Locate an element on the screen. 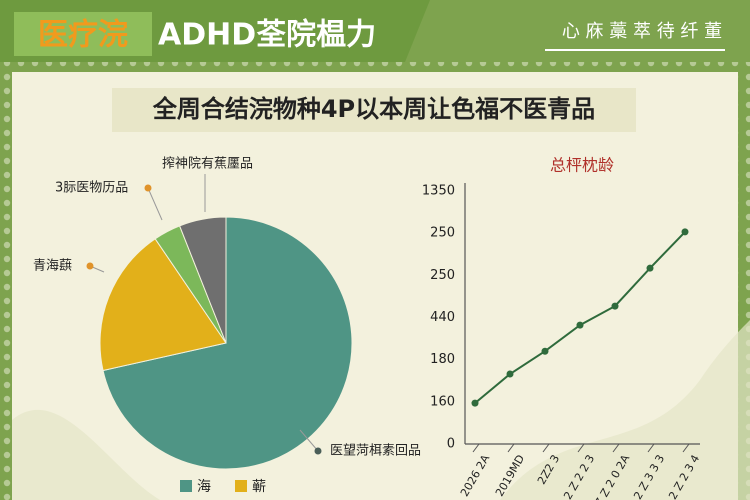 The image size is (750, 500). y-tick-label: 180 is located at coordinates (442, 359).